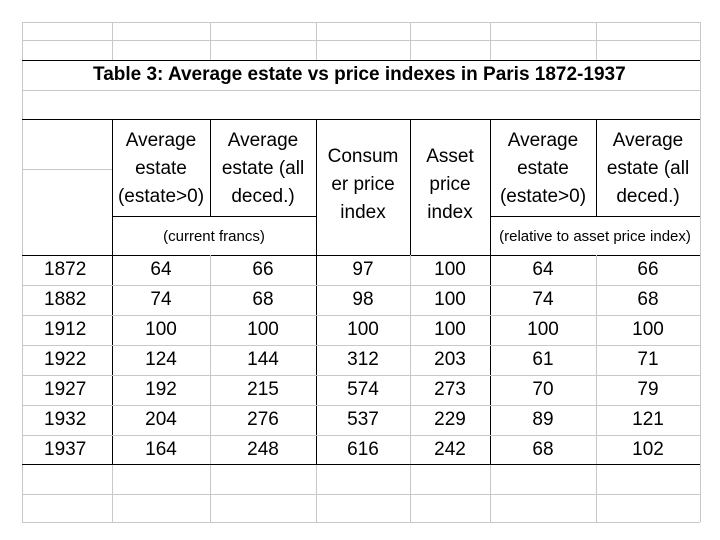  What do you see at coordinates (65, 449) in the screenshot?
I see `row-year: 1937` at bounding box center [65, 449].